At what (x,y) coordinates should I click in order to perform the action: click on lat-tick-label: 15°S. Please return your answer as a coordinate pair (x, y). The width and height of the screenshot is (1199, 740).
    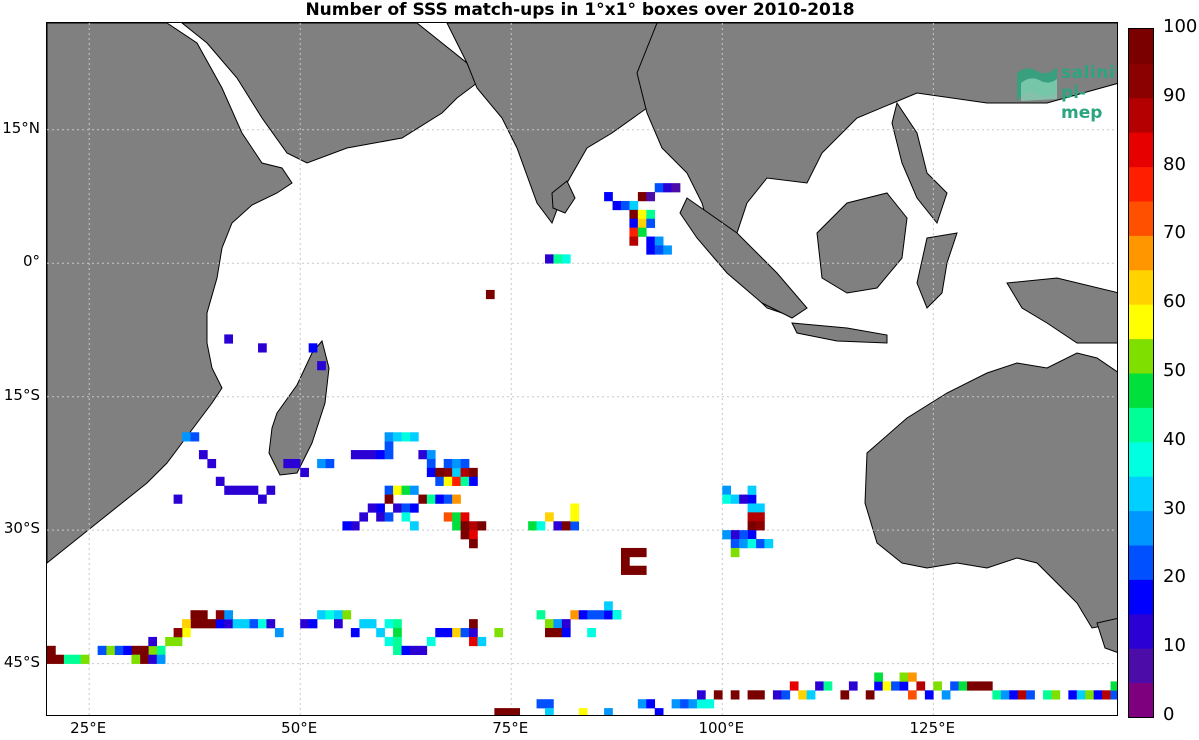
    Looking at the image, I should click on (21, 394).